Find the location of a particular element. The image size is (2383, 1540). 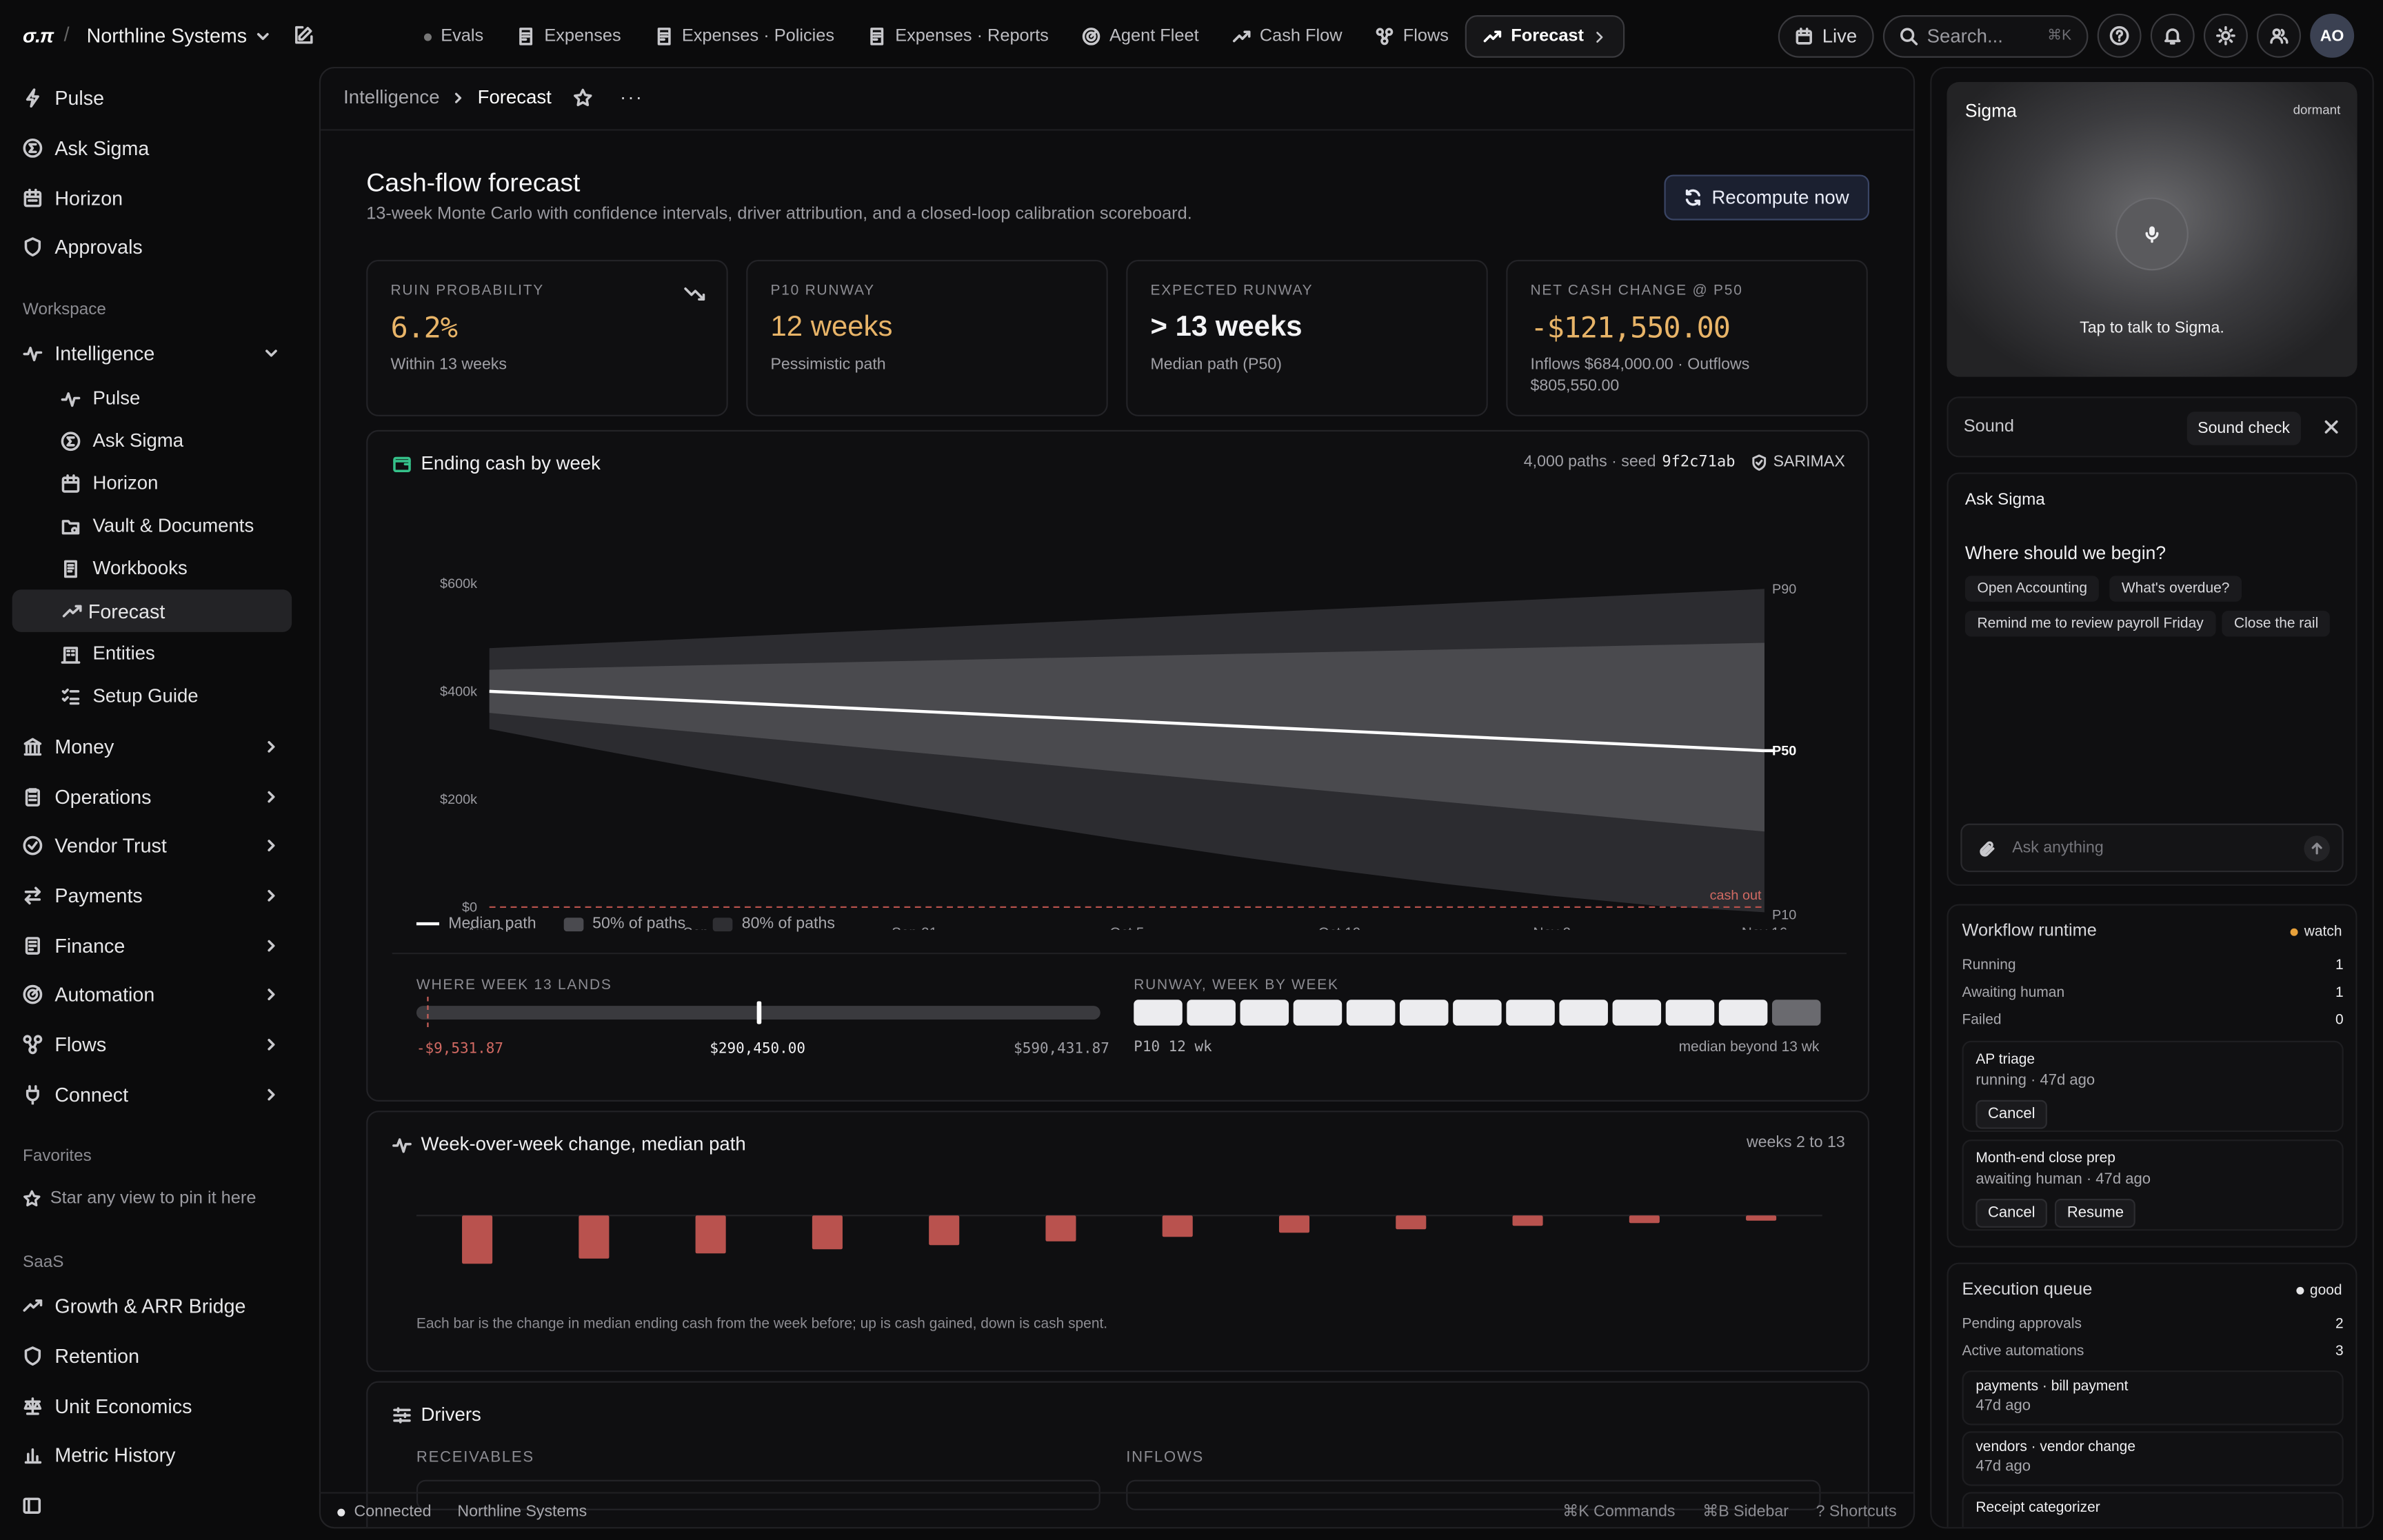

sidebar-item-forecast: Forecast is located at coordinates (152, 611).